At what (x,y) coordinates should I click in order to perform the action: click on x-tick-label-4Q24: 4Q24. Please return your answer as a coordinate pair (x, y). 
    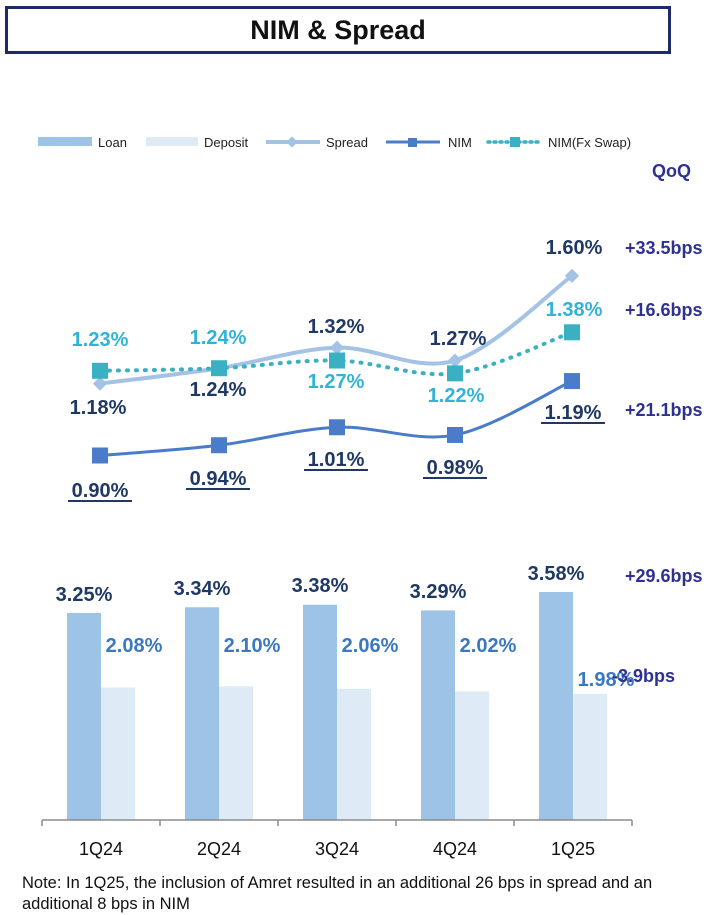
    Looking at the image, I should click on (455, 849).